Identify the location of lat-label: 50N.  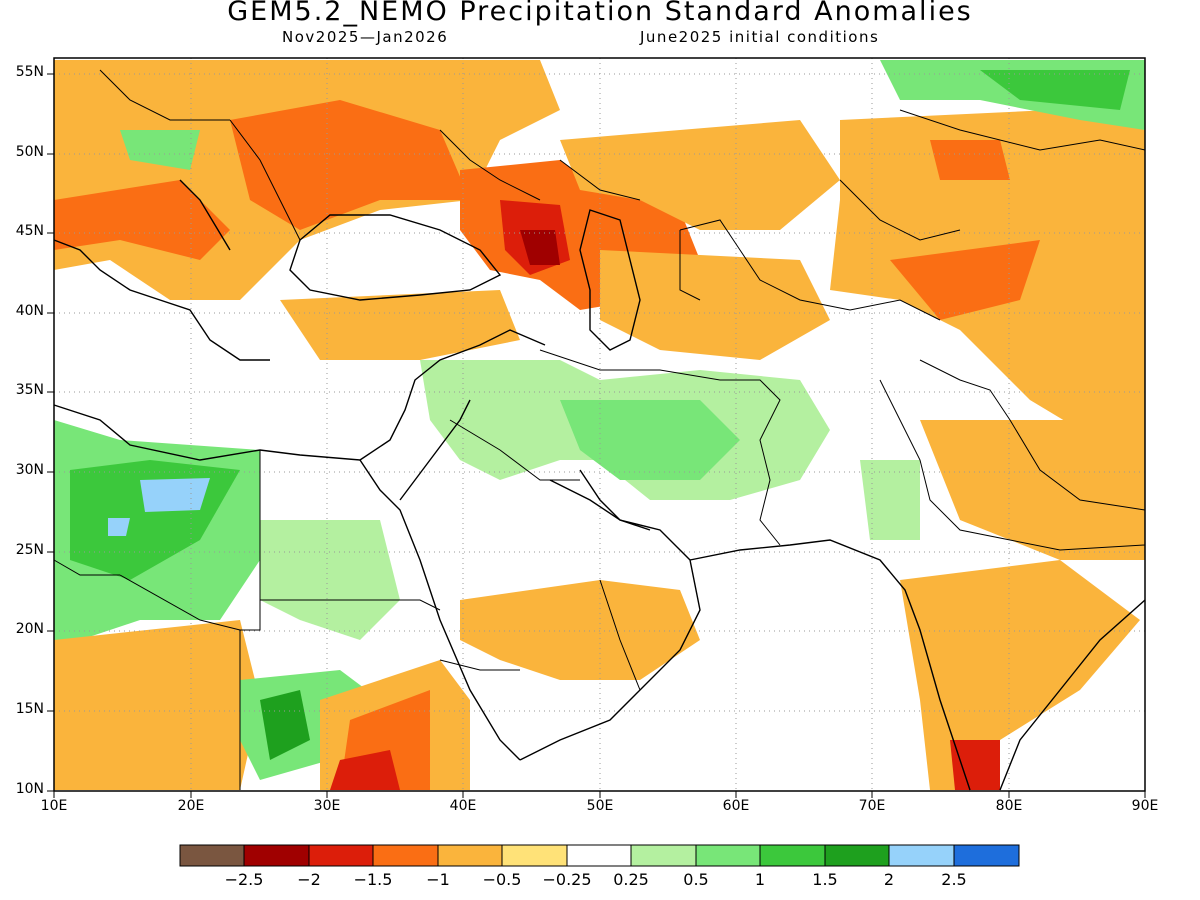
(29, 152).